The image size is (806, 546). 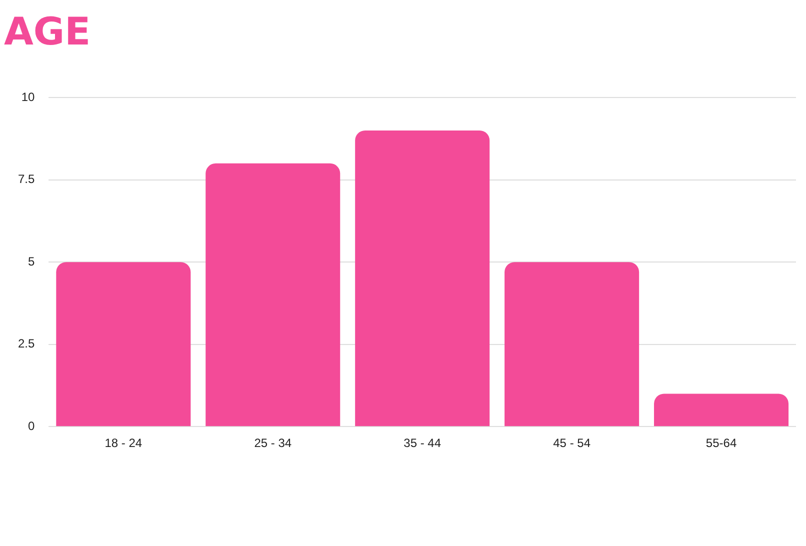 What do you see at coordinates (31, 261) in the screenshot?
I see `y-tick-label: 5` at bounding box center [31, 261].